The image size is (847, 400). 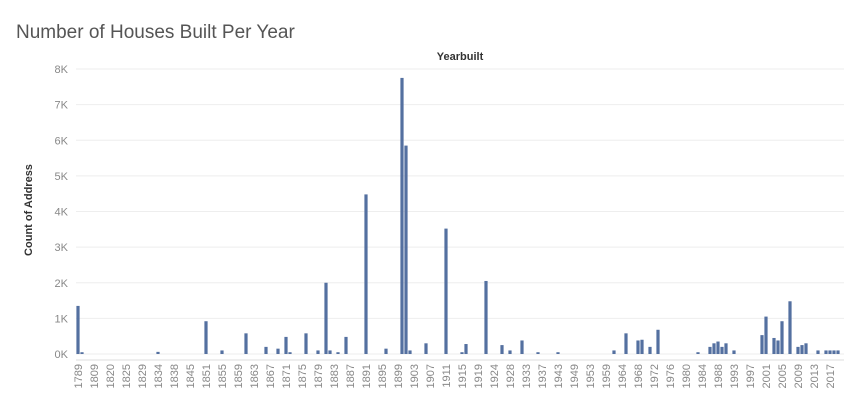 I want to click on y-tick-label: 0K, so click(x=62, y=355).